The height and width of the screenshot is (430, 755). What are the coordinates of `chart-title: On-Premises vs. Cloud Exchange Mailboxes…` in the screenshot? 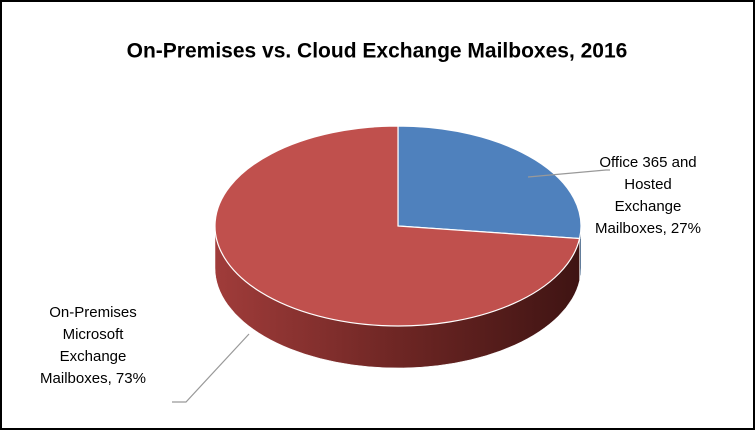 It's located at (377, 51).